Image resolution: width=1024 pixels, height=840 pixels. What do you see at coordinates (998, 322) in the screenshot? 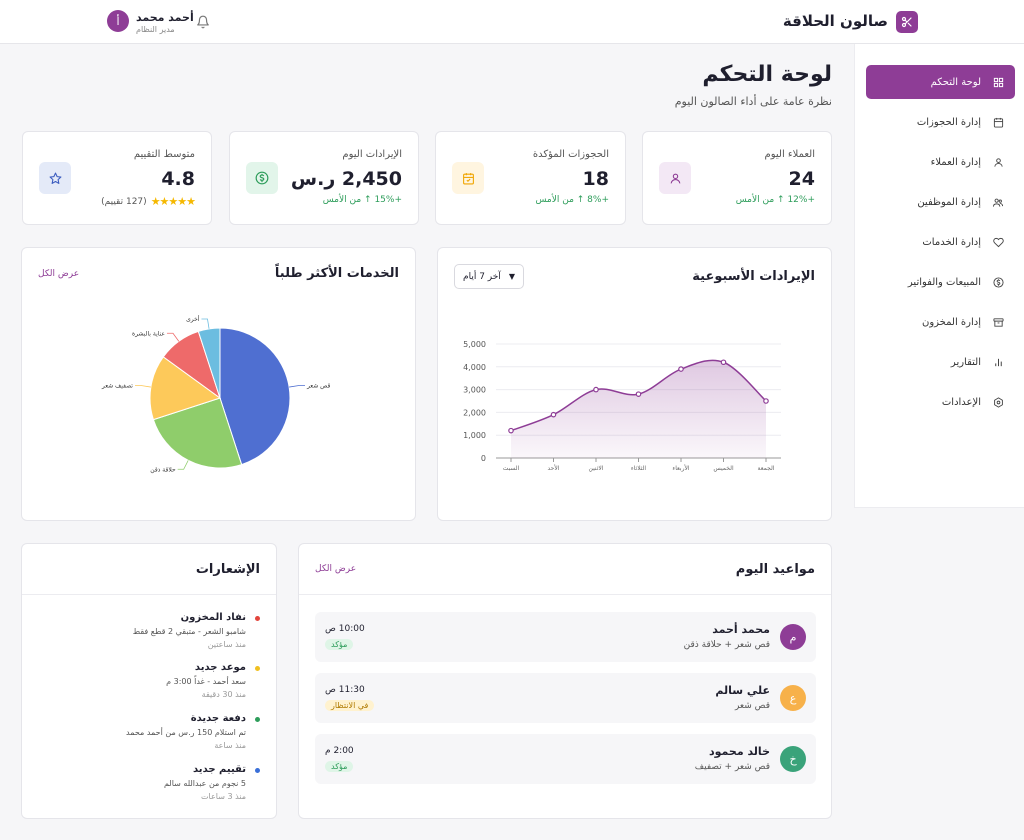
I see `box-icon` at bounding box center [998, 322].